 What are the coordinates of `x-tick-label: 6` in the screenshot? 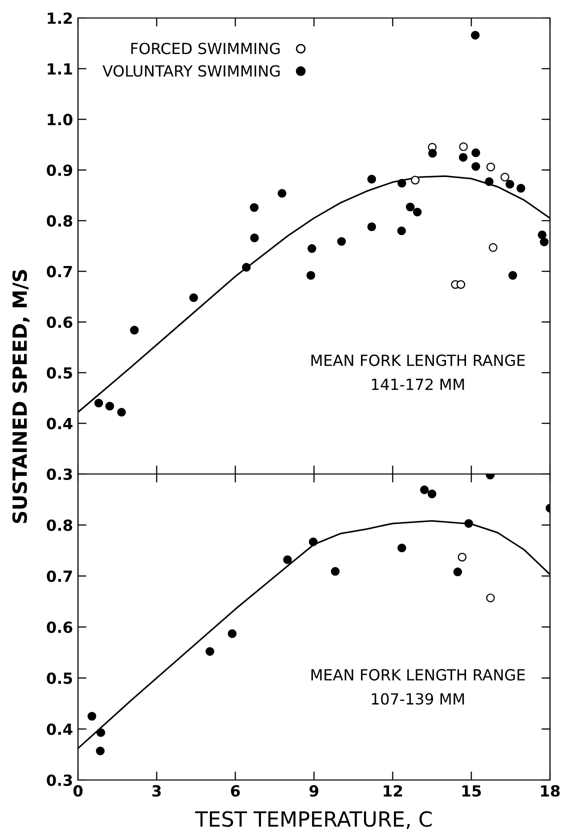 It's located at (235, 791).